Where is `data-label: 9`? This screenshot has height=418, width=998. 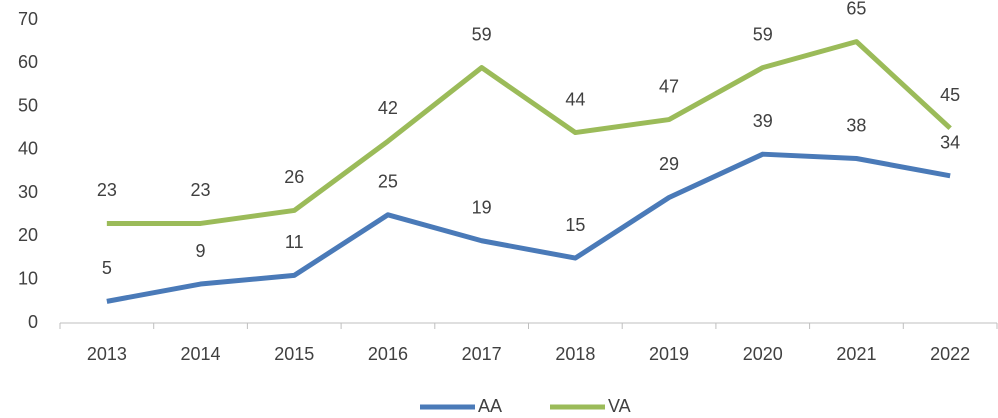
data-label: 9 is located at coordinates (201, 251).